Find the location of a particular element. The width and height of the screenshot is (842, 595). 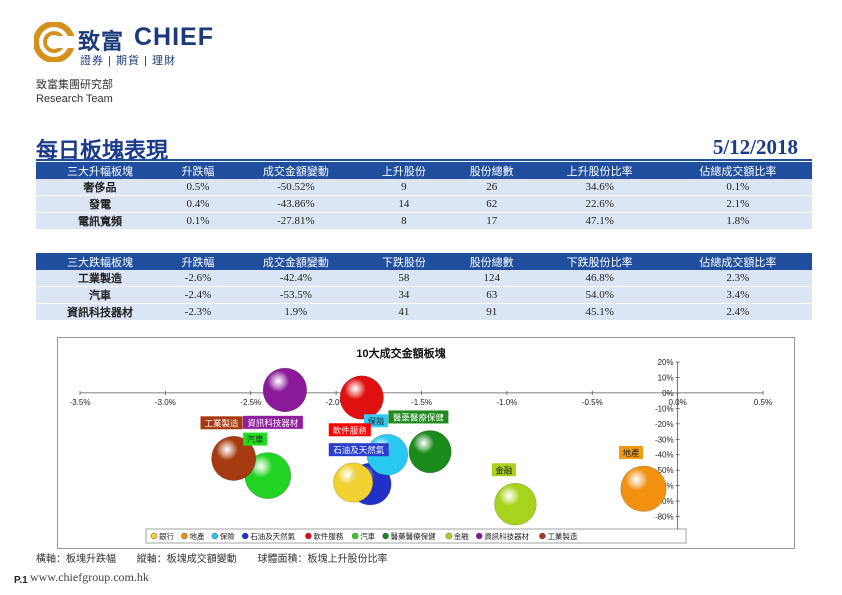

sector-name-cell: 資訊科技器材 is located at coordinates (100, 312).